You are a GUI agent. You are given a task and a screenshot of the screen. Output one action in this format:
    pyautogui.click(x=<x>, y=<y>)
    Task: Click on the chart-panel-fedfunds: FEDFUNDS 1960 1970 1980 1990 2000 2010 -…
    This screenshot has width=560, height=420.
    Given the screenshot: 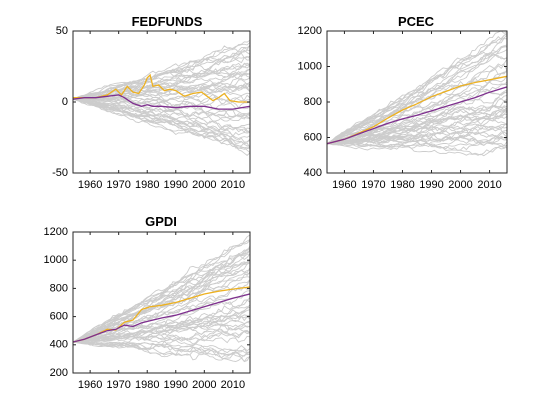 What is the action you would take?
    pyautogui.click(x=151, y=102)
    